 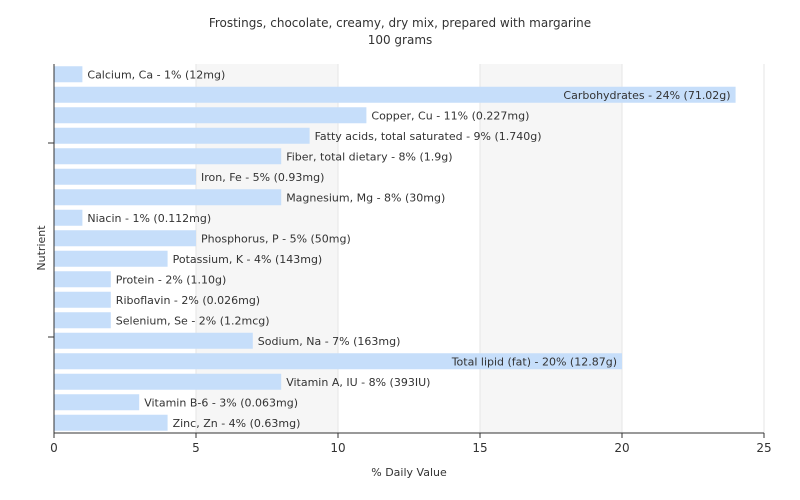 What do you see at coordinates (41, 248) in the screenshot?
I see `y-axis-label: Nutrient` at bounding box center [41, 248].